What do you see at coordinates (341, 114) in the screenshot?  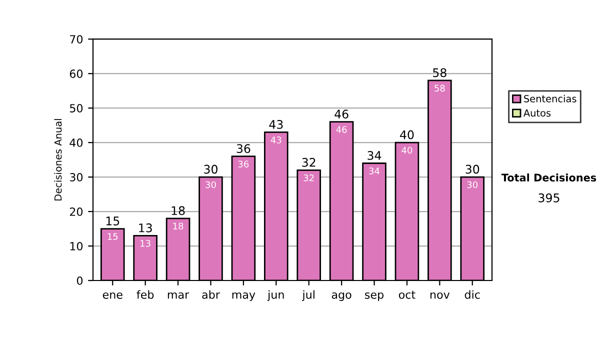 I see `annotation: 46` at bounding box center [341, 114].